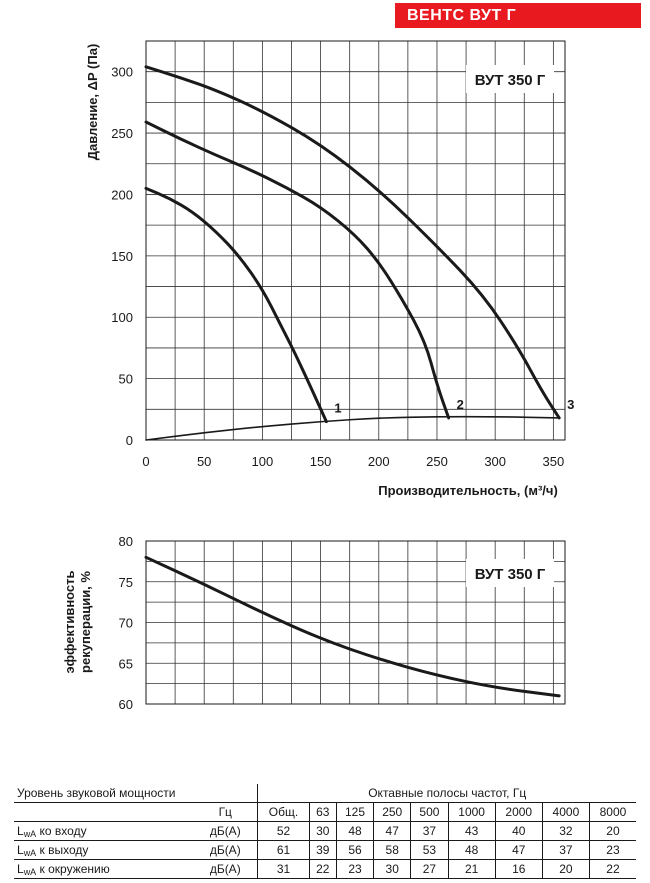  What do you see at coordinates (122, 133) in the screenshot?
I see `y-tick-label: 250` at bounding box center [122, 133].